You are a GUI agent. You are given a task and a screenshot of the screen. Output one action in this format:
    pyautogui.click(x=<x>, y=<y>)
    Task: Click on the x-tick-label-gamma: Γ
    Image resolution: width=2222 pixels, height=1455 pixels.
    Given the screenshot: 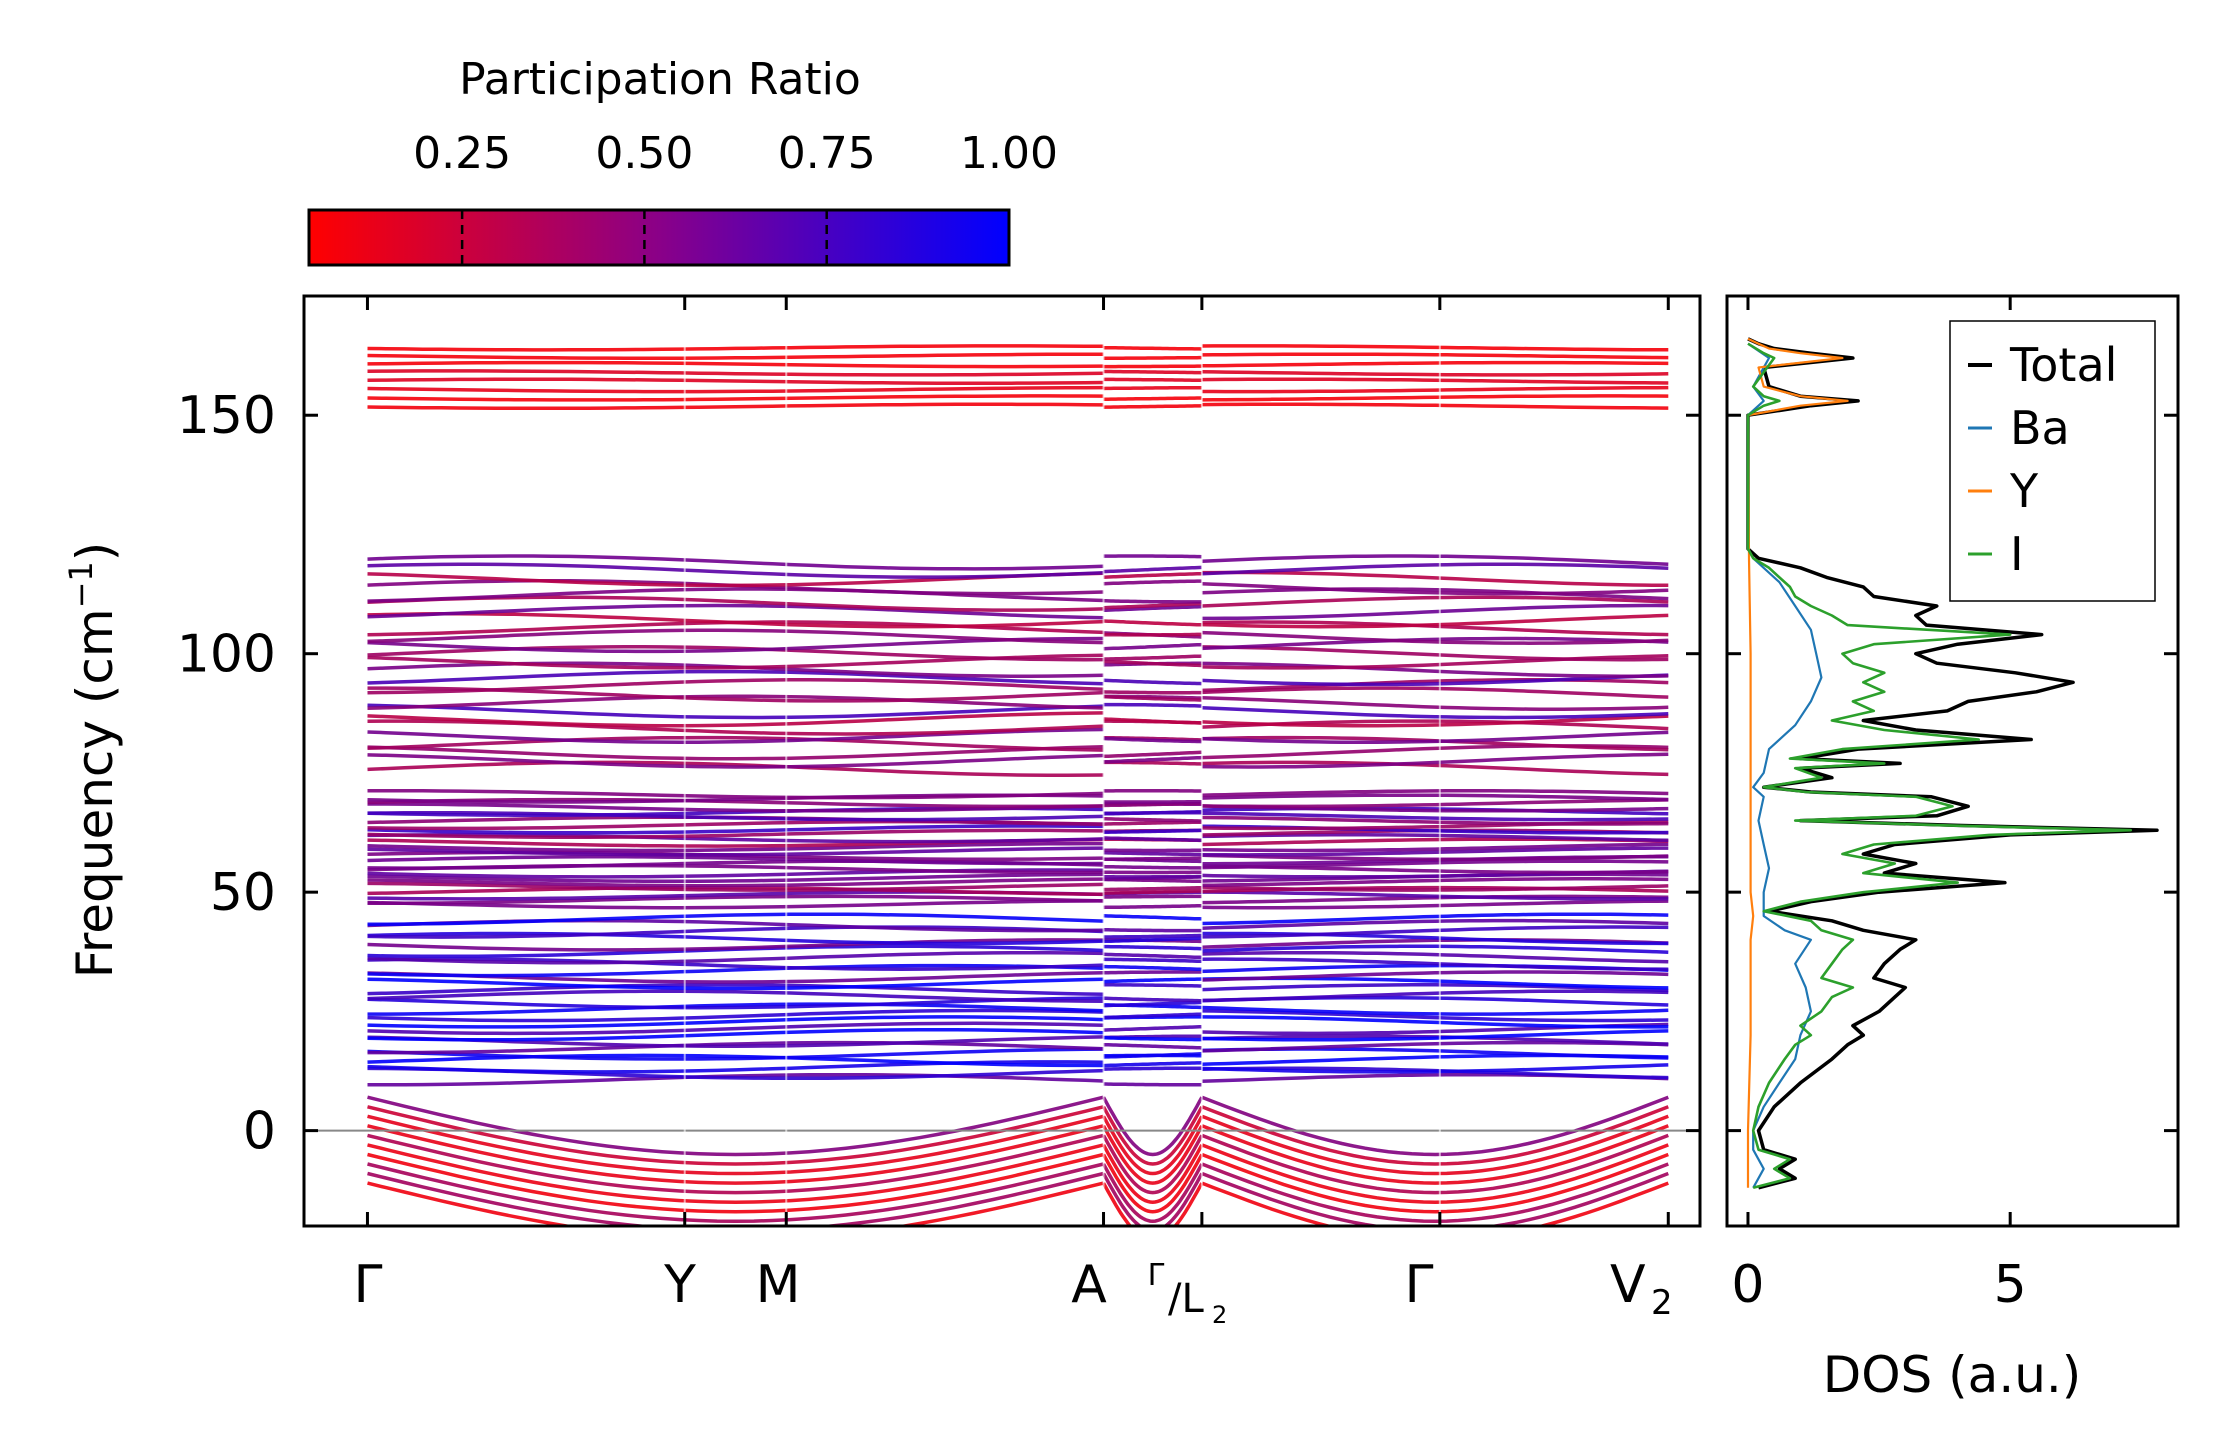 What is the action you would take?
    pyautogui.click(x=368, y=1285)
    